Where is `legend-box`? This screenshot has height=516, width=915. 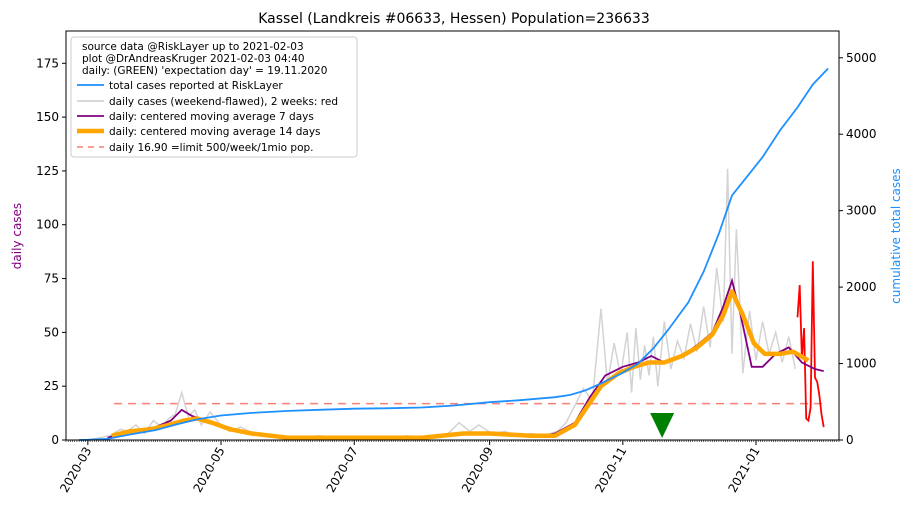
legend-box is located at coordinates (214, 97).